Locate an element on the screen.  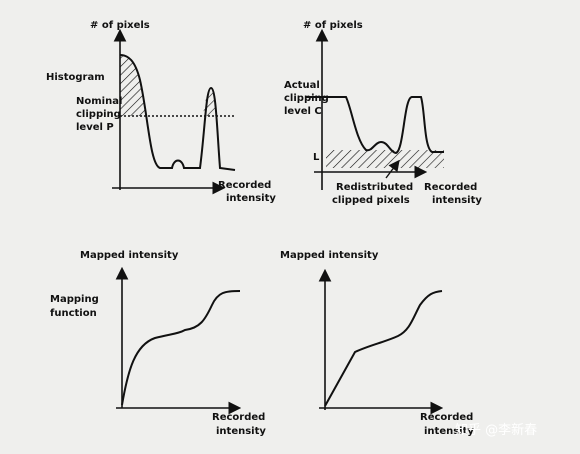
curve-label: Mapping is located at coordinates (74, 299).